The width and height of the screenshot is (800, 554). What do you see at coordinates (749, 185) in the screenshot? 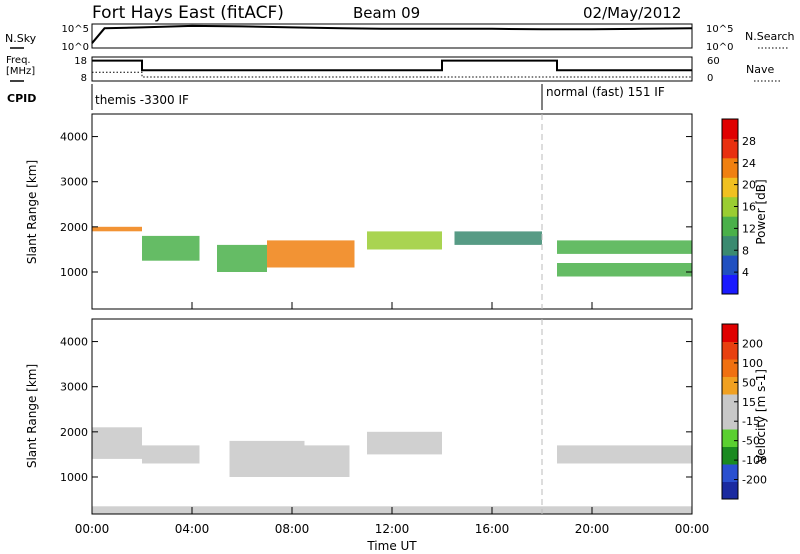
I see `power-colorbar-tick-label-2: 20` at bounding box center [749, 185].